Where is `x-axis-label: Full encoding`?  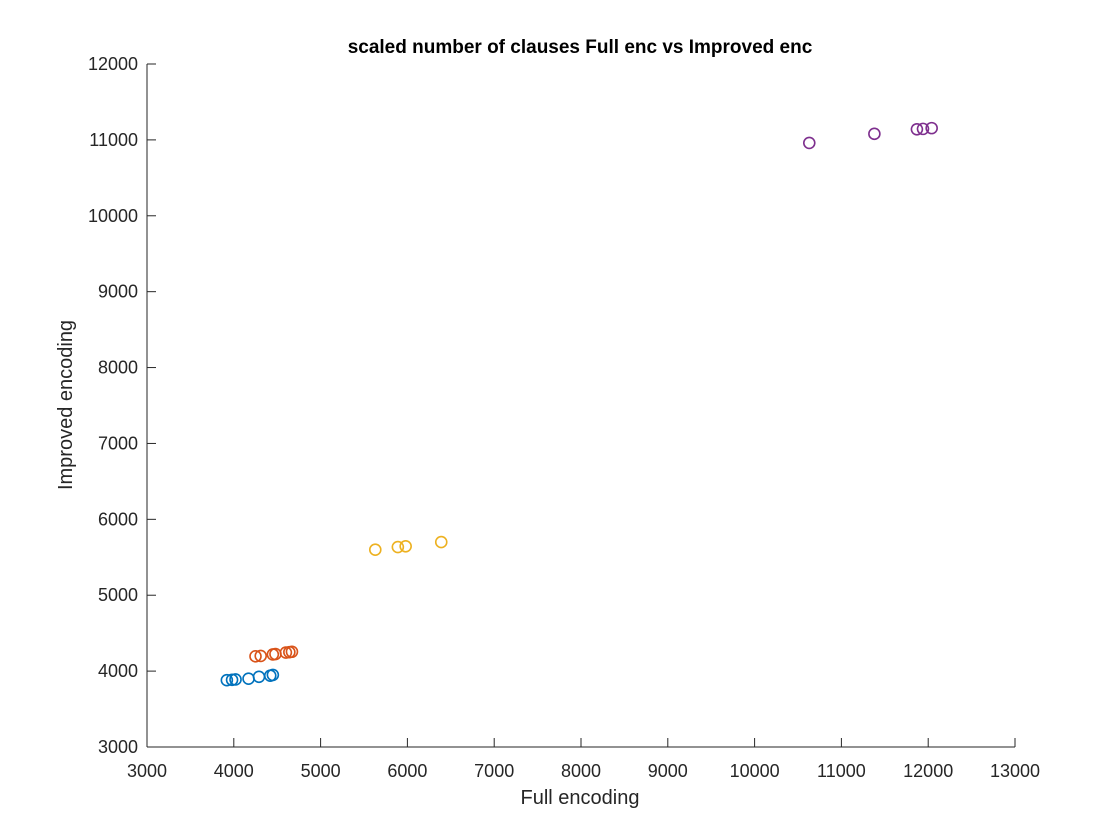
x-axis-label: Full encoding is located at coordinates (580, 798).